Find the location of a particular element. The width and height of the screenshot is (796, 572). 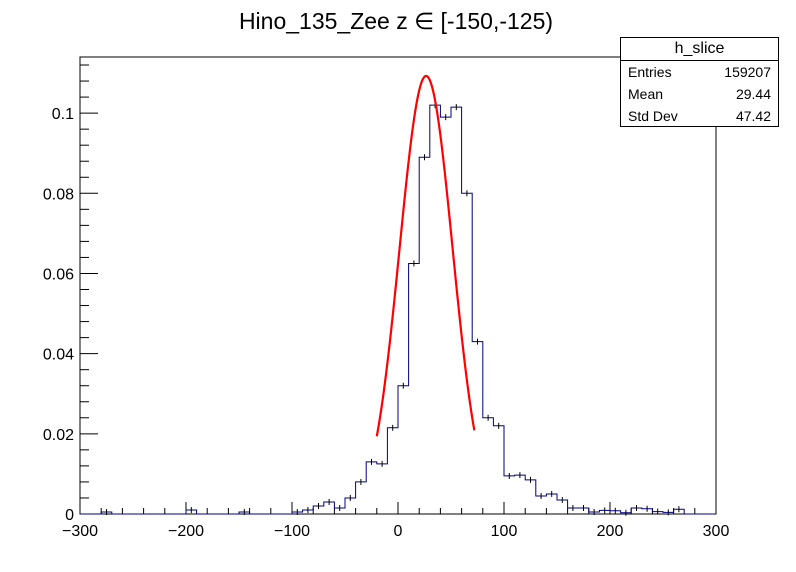

y-tick-label: 0.1 is located at coordinates (63, 114).